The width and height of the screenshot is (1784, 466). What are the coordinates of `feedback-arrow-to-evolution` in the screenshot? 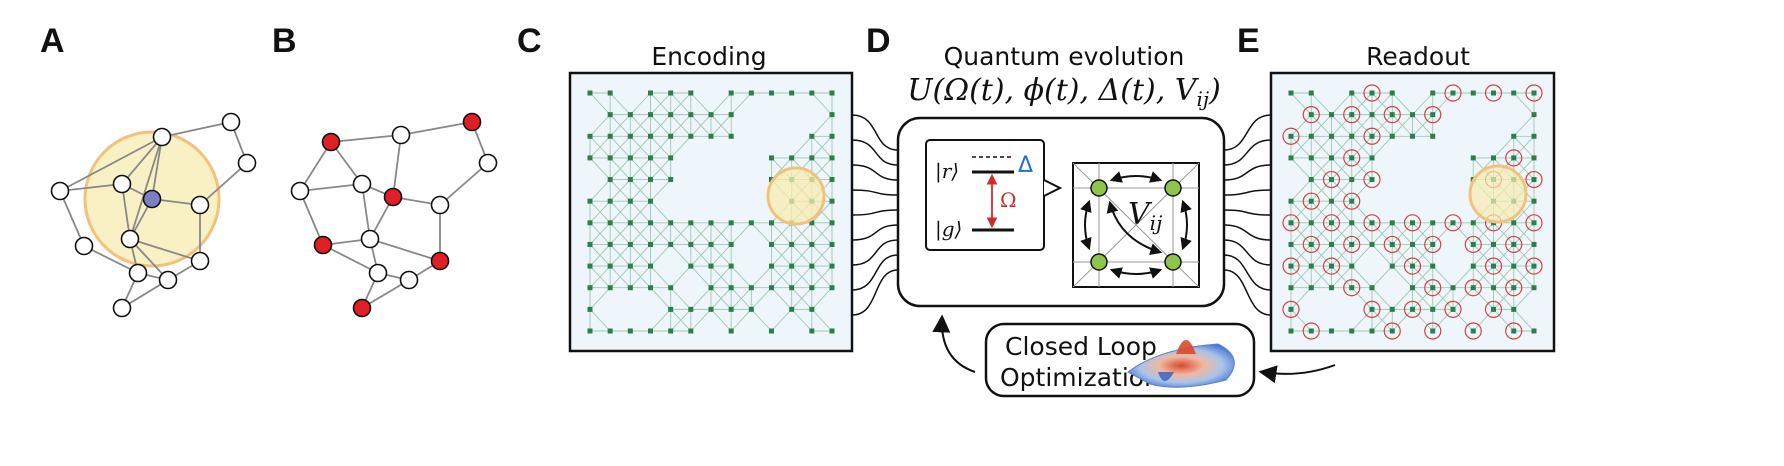 It's located at (954, 343).